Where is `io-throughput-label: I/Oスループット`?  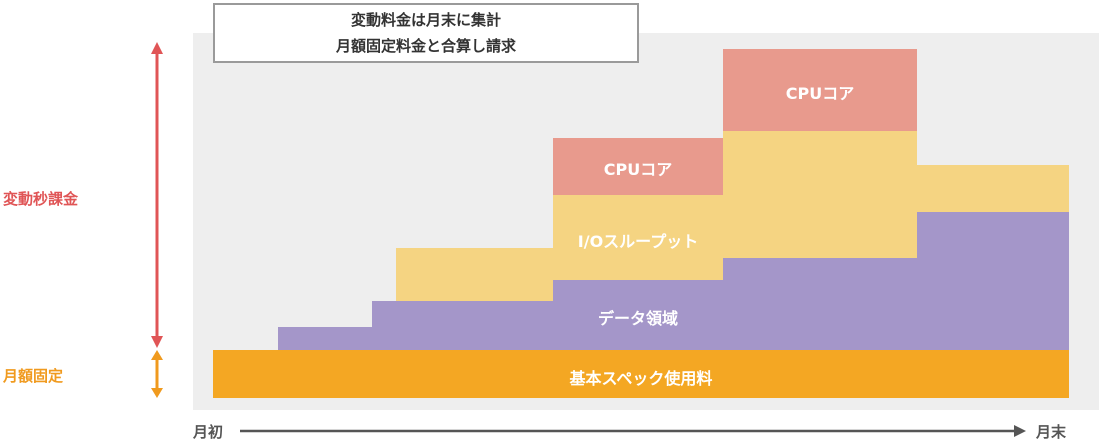
io-throughput-label: I/Oスループット is located at coordinates (638, 241).